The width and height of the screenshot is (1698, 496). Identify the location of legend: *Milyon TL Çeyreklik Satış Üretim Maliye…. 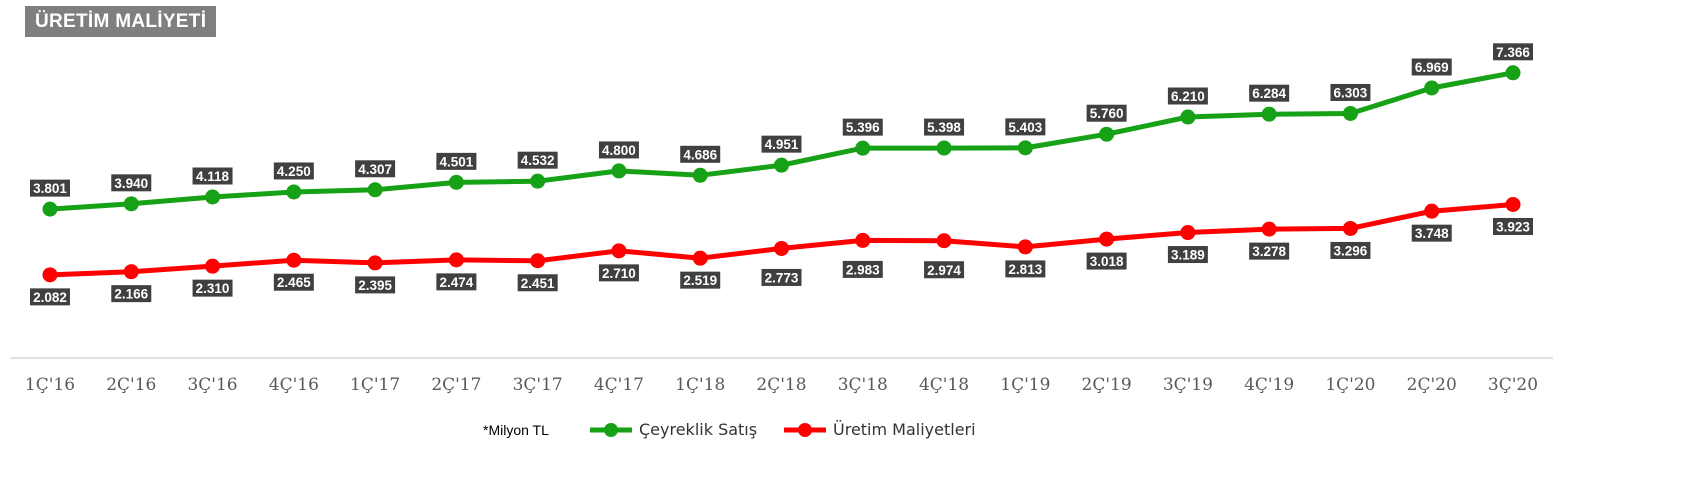
(729, 429).